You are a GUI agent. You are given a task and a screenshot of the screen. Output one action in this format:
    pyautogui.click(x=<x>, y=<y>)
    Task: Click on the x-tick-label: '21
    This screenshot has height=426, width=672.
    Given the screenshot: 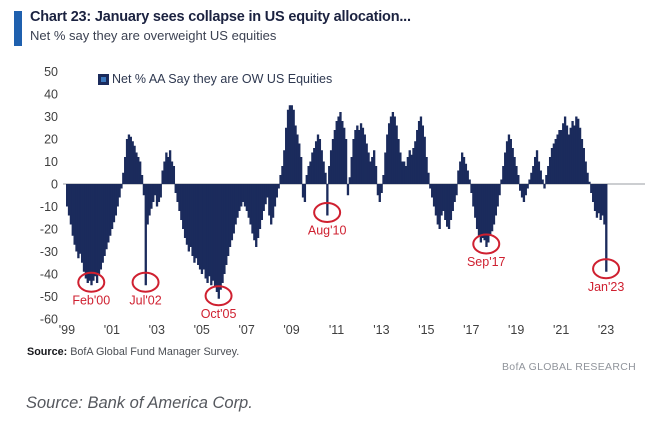 What is the action you would take?
    pyautogui.click(x=561, y=330)
    